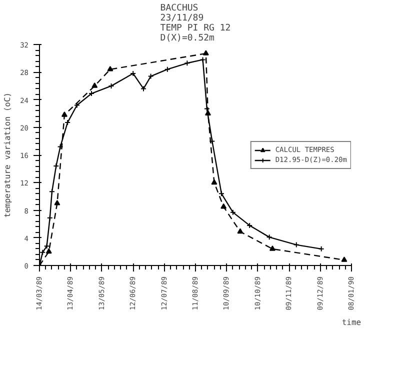 The width and height of the screenshot is (401, 370). I want to click on chart-title: BACCHUS 23/11/89 TEMP PI RG 12 D(X)=0.52m, so click(195, 24).